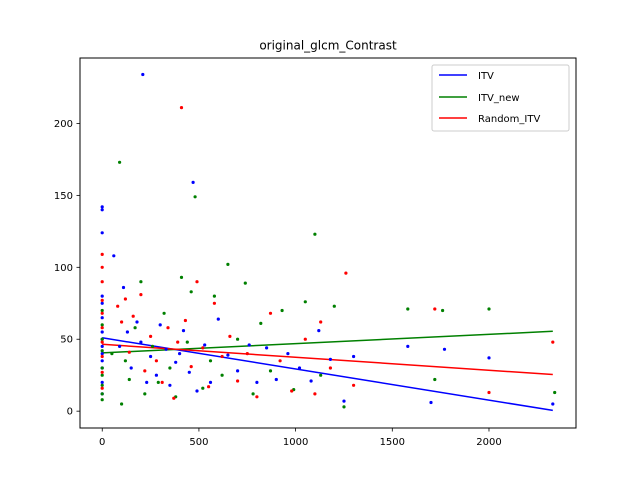 Image resolution: width=640 pixels, height=485 pixels. I want to click on legend-box, so click(500, 98).